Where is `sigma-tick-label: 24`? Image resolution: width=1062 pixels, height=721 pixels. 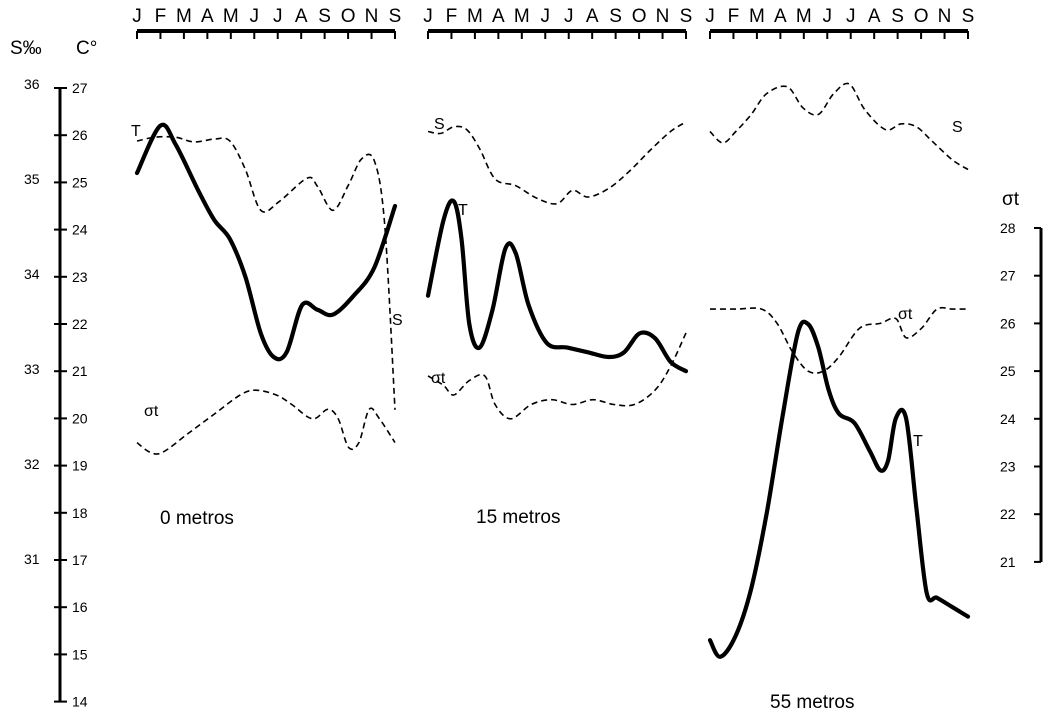
sigma-tick-label: 24 is located at coordinates (1008, 419).